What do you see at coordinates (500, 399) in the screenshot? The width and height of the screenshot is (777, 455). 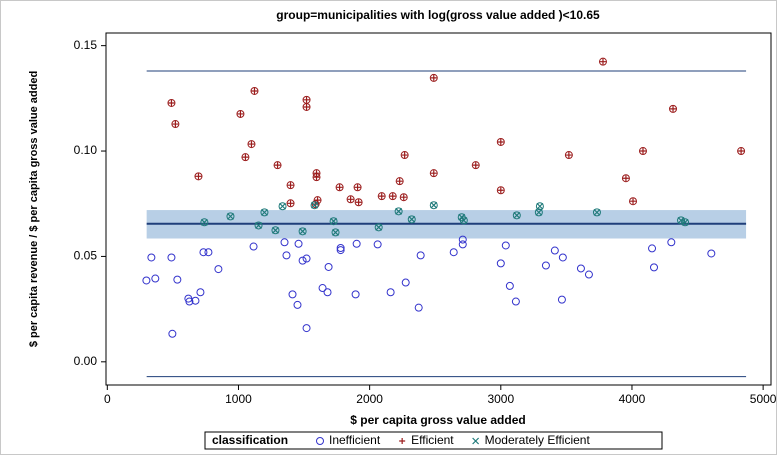 I see `x-tick-label: 3000` at bounding box center [500, 399].